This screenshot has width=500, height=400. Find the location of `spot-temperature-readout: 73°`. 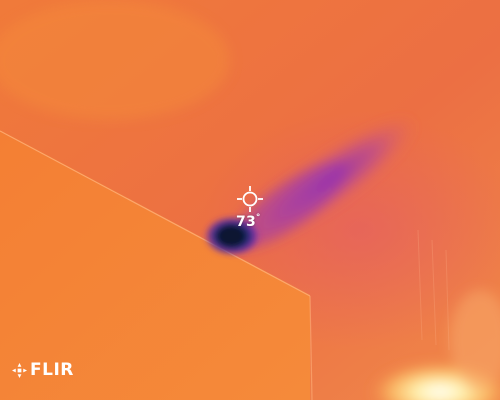

spot-temperature-readout: 73° is located at coordinates (248, 221).